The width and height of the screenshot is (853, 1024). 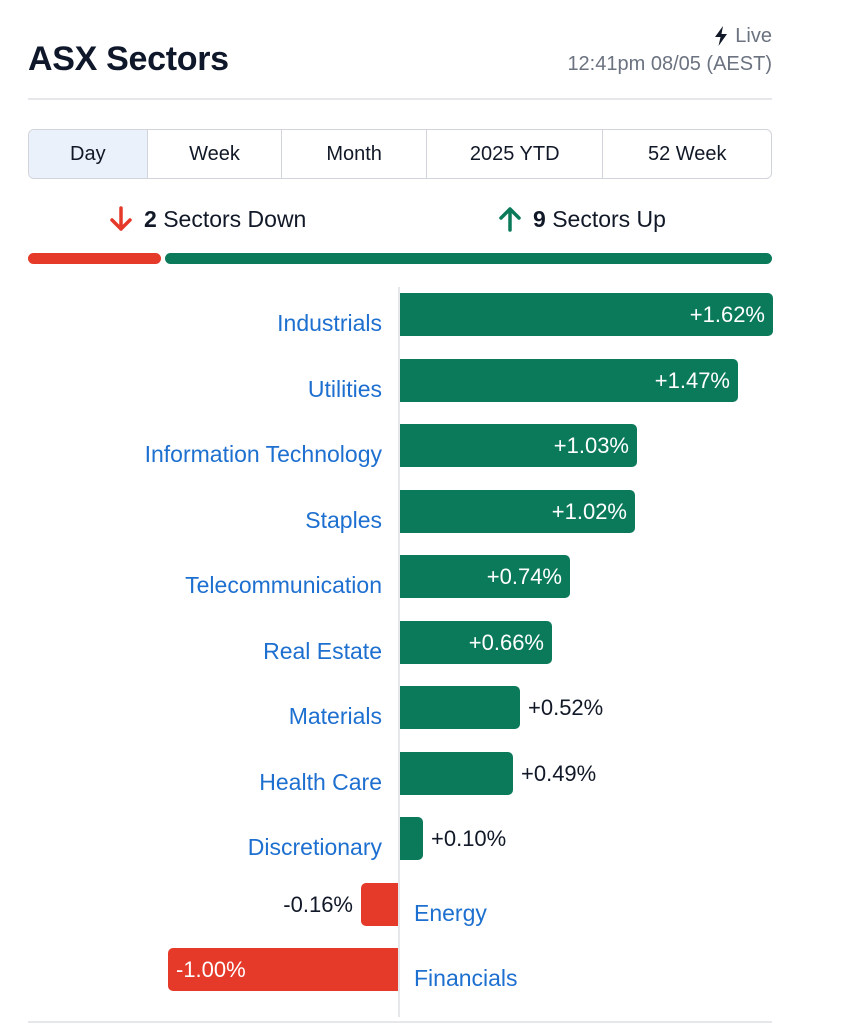 What do you see at coordinates (215, 154) in the screenshot?
I see `tab-week: Week` at bounding box center [215, 154].